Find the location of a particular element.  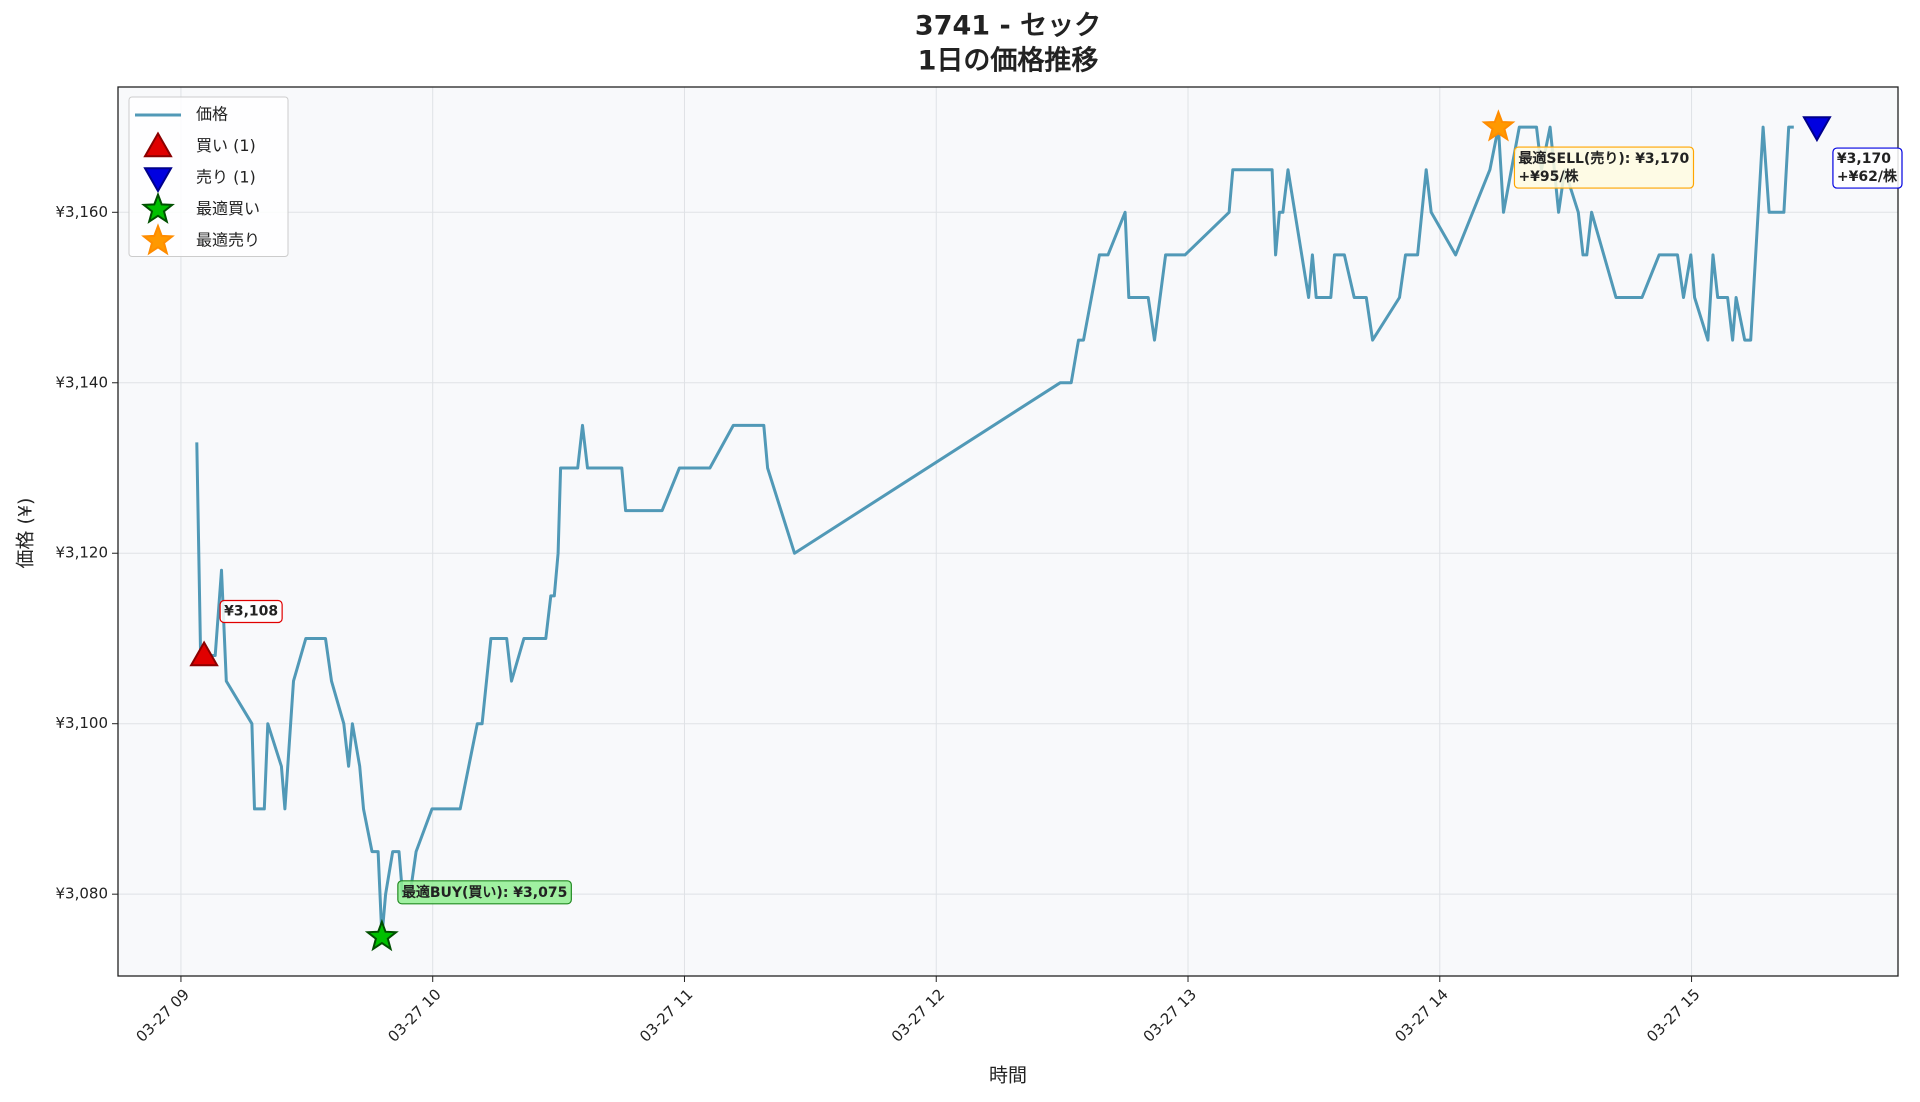

x-tick-label: 03-27 13 is located at coordinates (1170, 1015).